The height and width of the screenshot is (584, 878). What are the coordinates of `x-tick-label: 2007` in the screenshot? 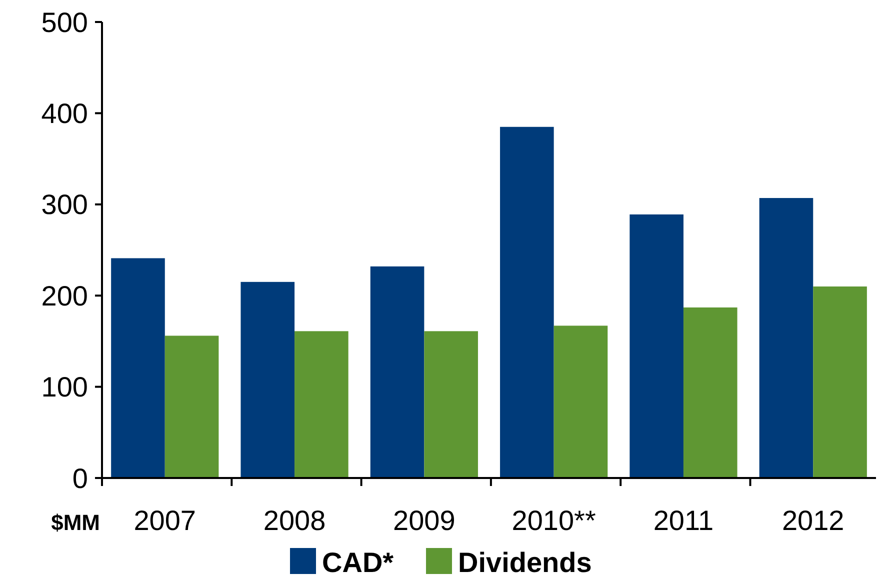 It's located at (165, 520).